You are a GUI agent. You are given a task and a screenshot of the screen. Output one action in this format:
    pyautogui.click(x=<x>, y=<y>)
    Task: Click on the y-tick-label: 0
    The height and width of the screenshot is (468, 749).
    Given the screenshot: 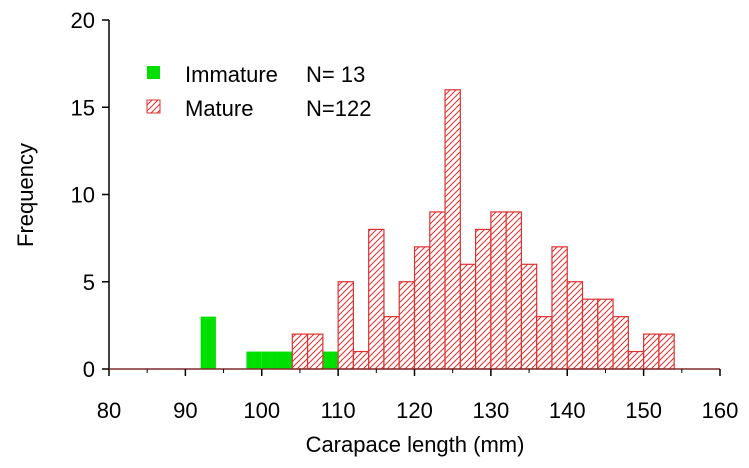 What is the action you would take?
    pyautogui.click(x=89, y=369)
    